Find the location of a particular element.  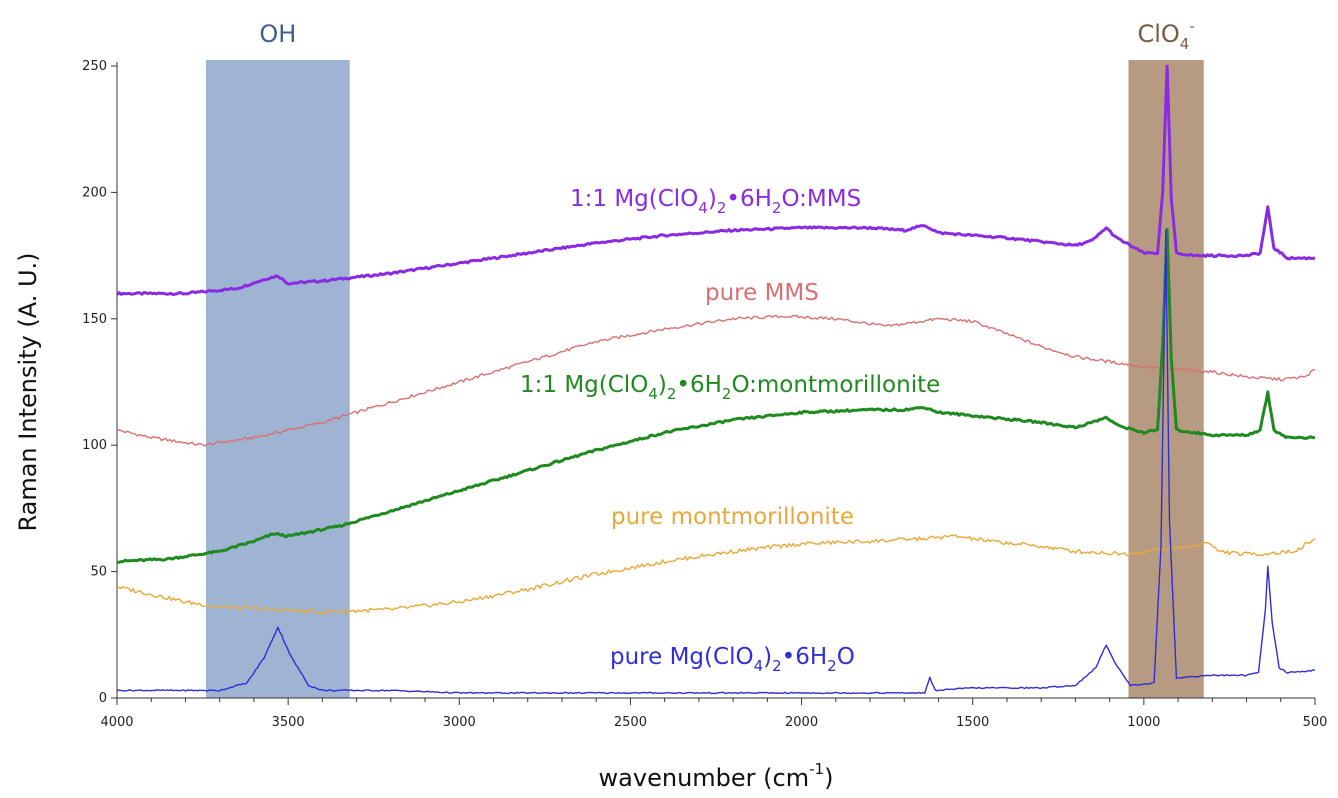

x-tick-label: 1500 is located at coordinates (972, 722).